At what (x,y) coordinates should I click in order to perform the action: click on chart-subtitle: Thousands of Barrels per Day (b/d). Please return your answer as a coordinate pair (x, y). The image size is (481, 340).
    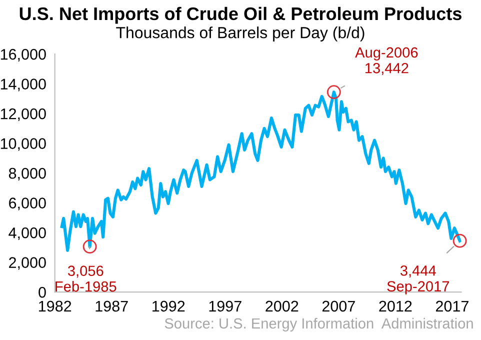
    Looking at the image, I should click on (240, 34).